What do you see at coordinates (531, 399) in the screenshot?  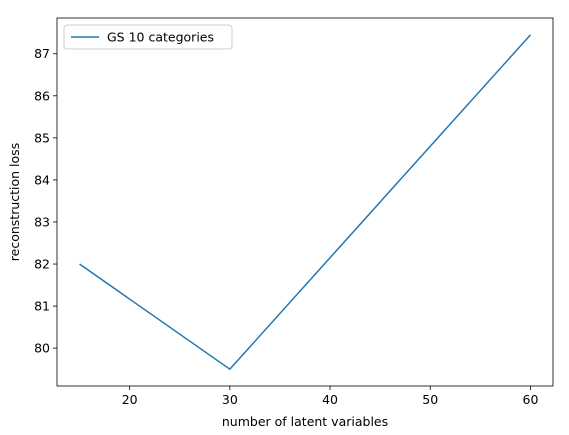 I see `x-tick-label: 60` at bounding box center [531, 399].